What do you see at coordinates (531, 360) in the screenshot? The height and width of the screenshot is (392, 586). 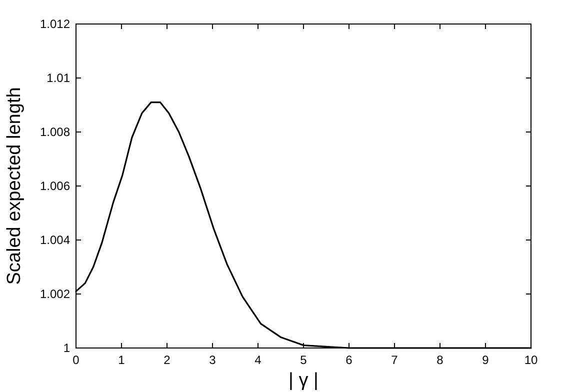 I see `x-tick-label: 10` at bounding box center [531, 360].